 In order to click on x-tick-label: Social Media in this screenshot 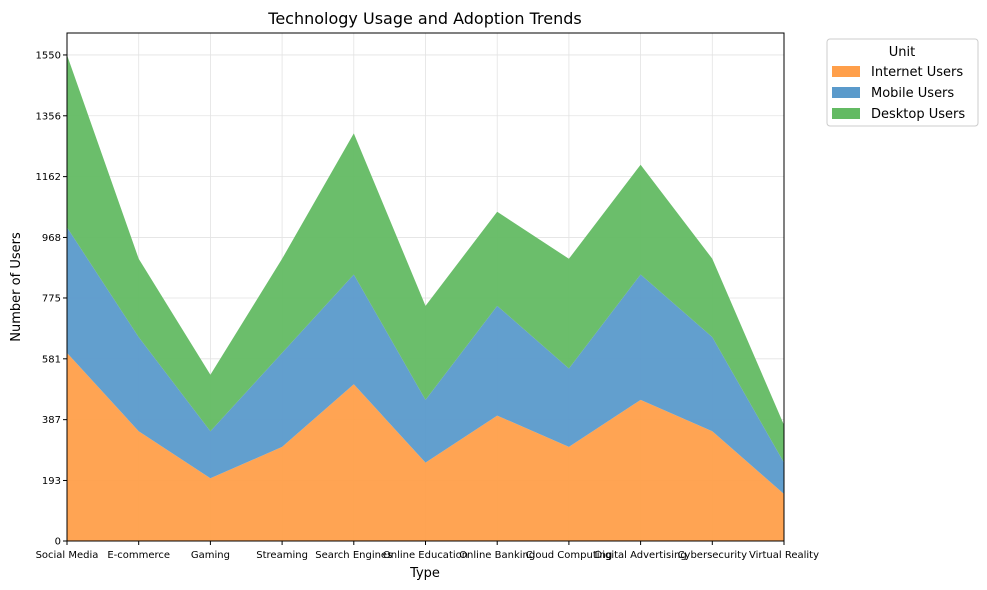, I will do `click(67, 555)`.